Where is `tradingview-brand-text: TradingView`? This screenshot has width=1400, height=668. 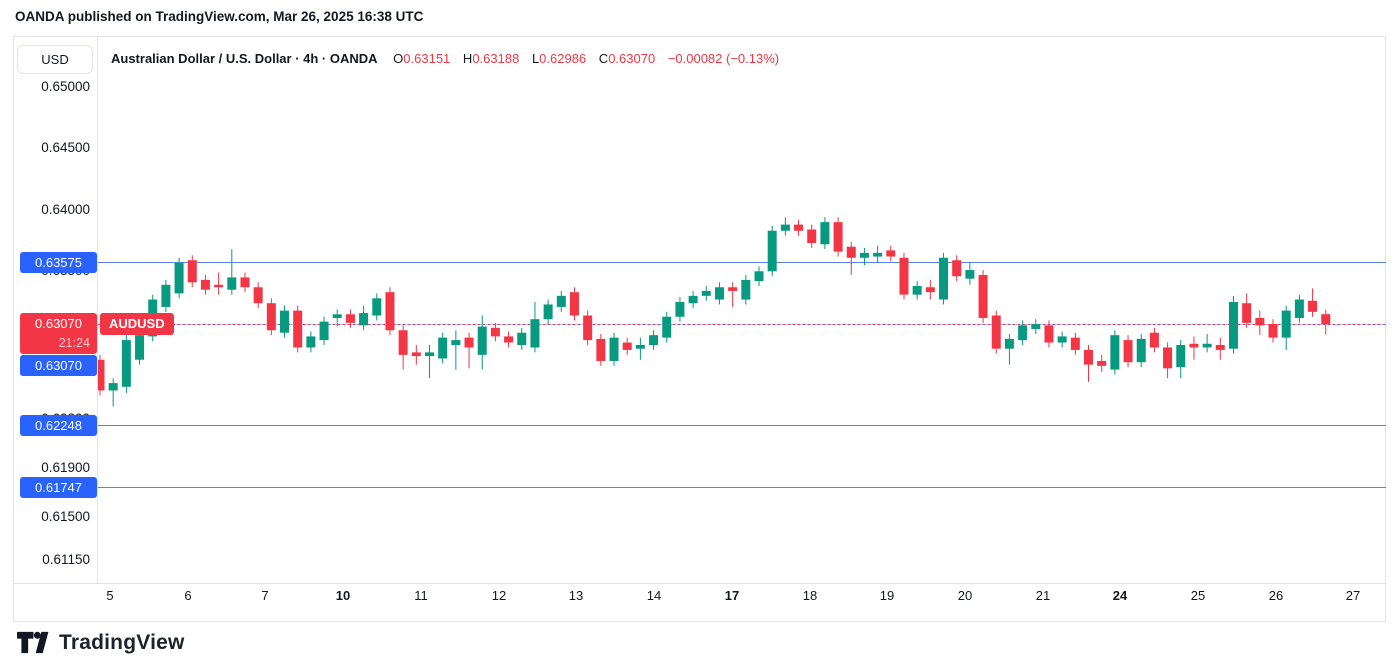
tradingview-brand-text: TradingView is located at coordinates (122, 642).